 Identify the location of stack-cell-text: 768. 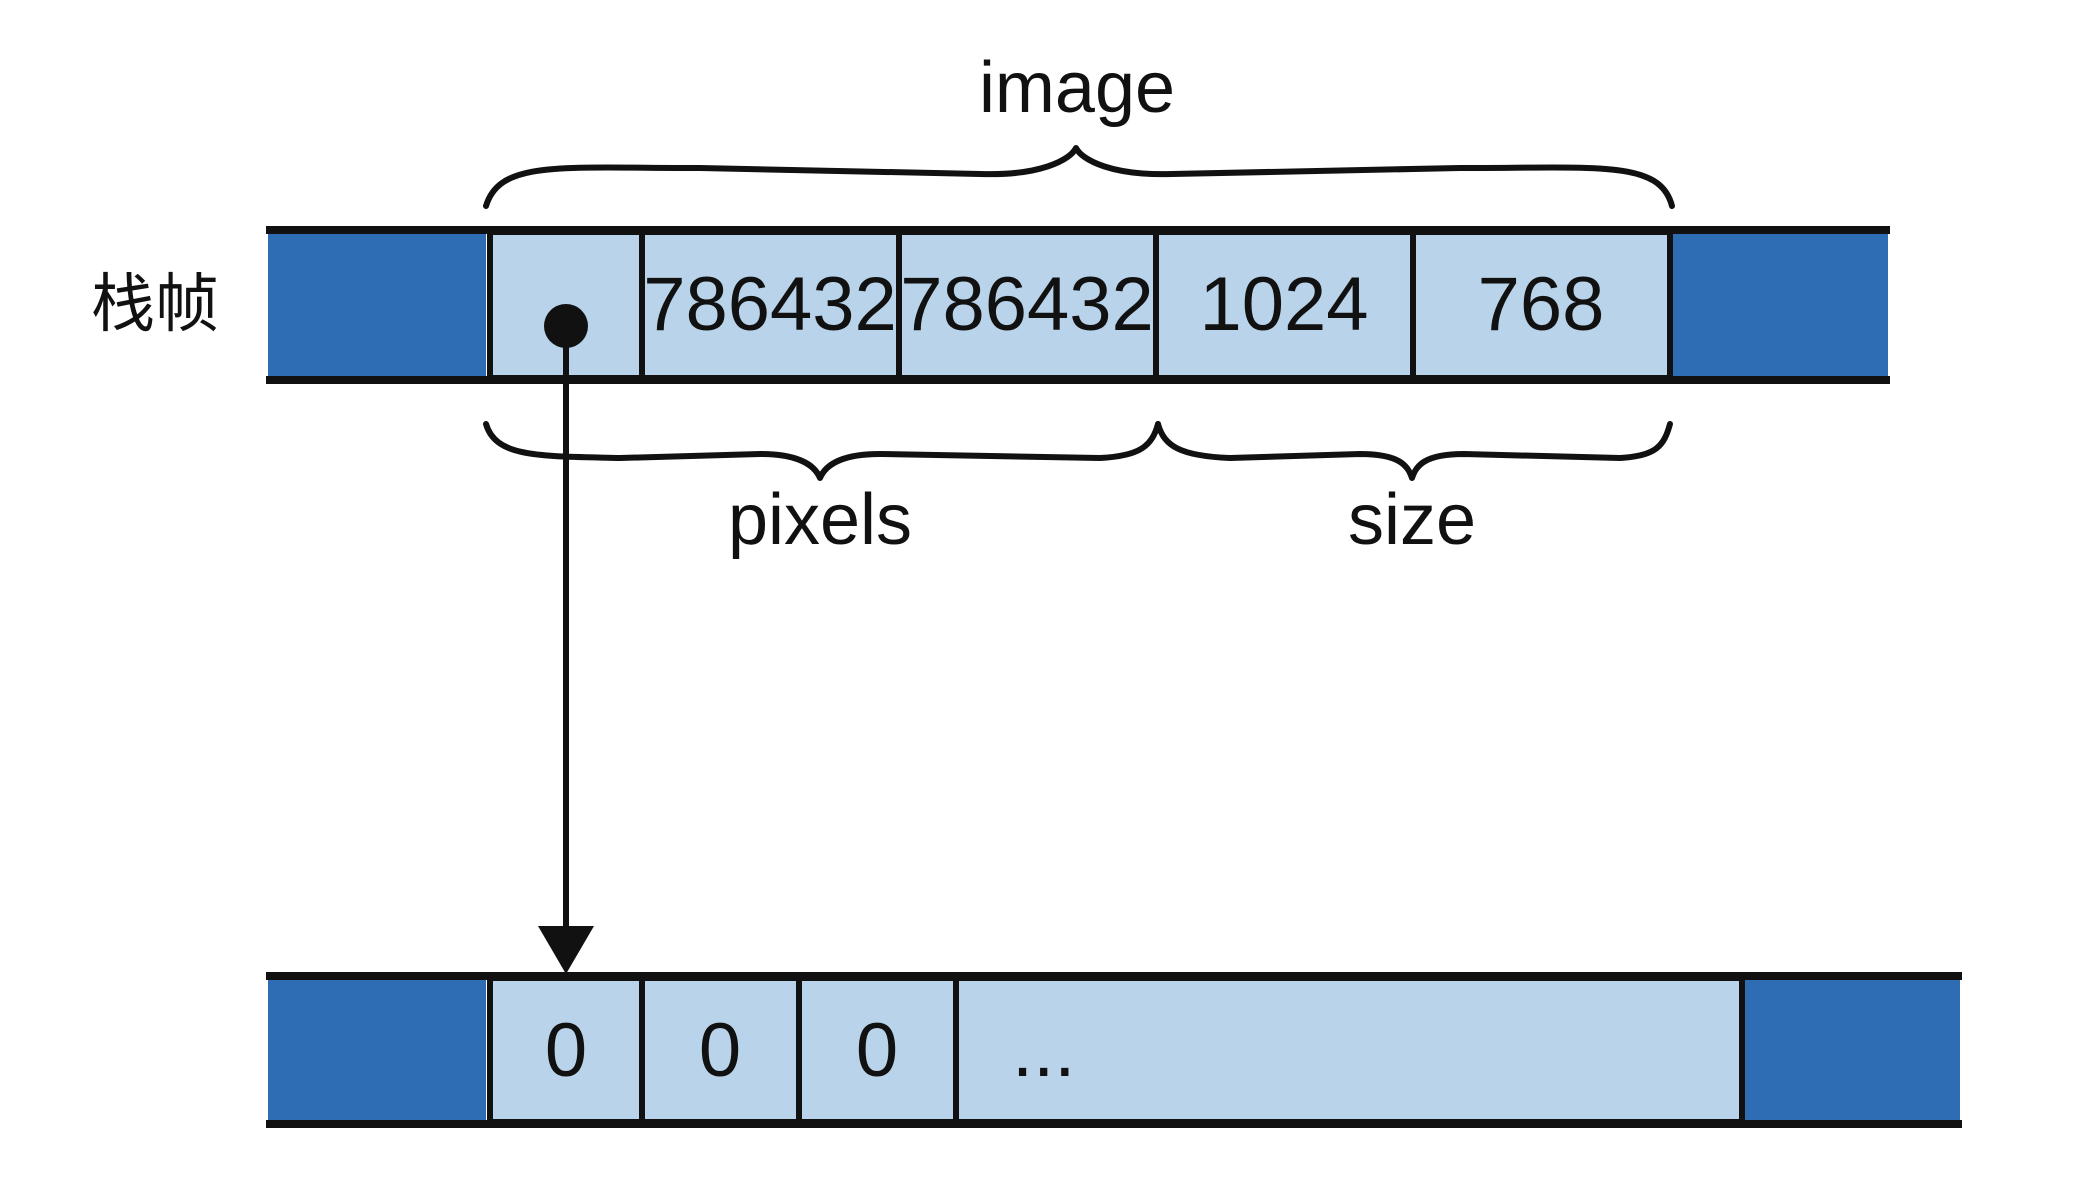
(1541, 304).